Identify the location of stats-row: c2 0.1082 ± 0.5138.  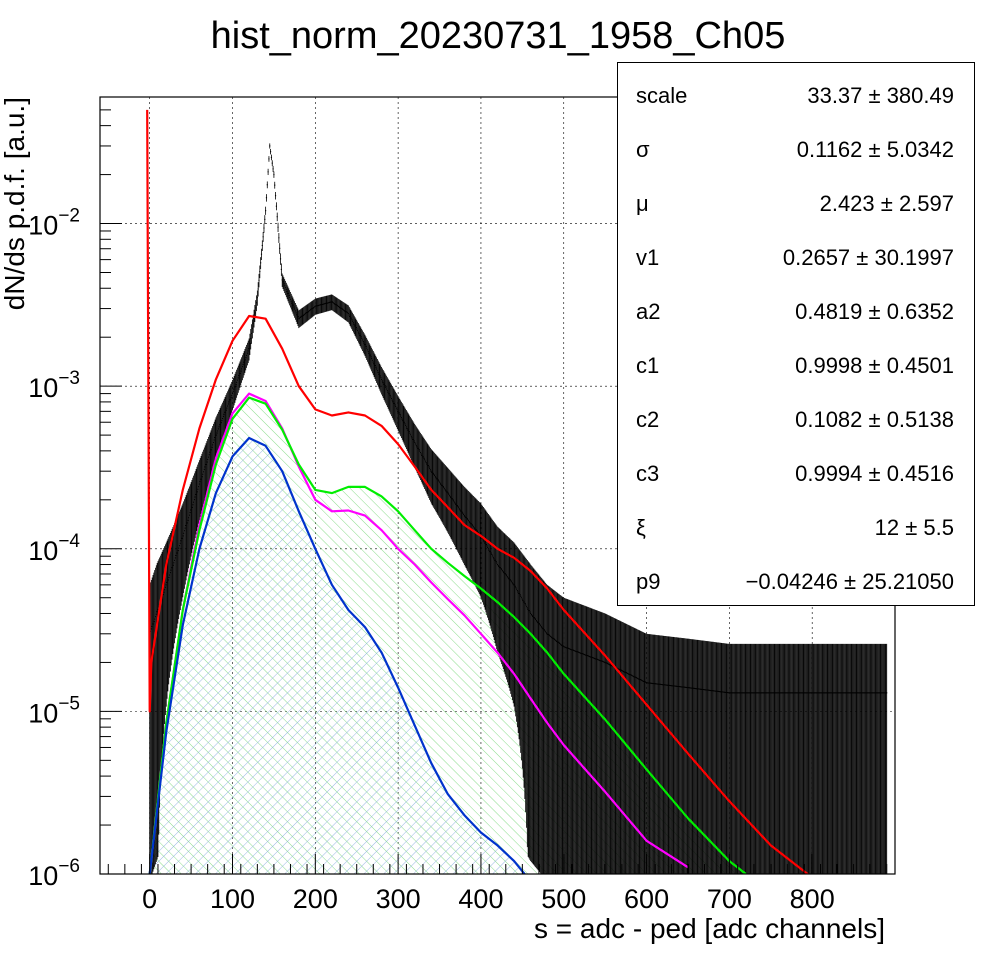
(796, 418).